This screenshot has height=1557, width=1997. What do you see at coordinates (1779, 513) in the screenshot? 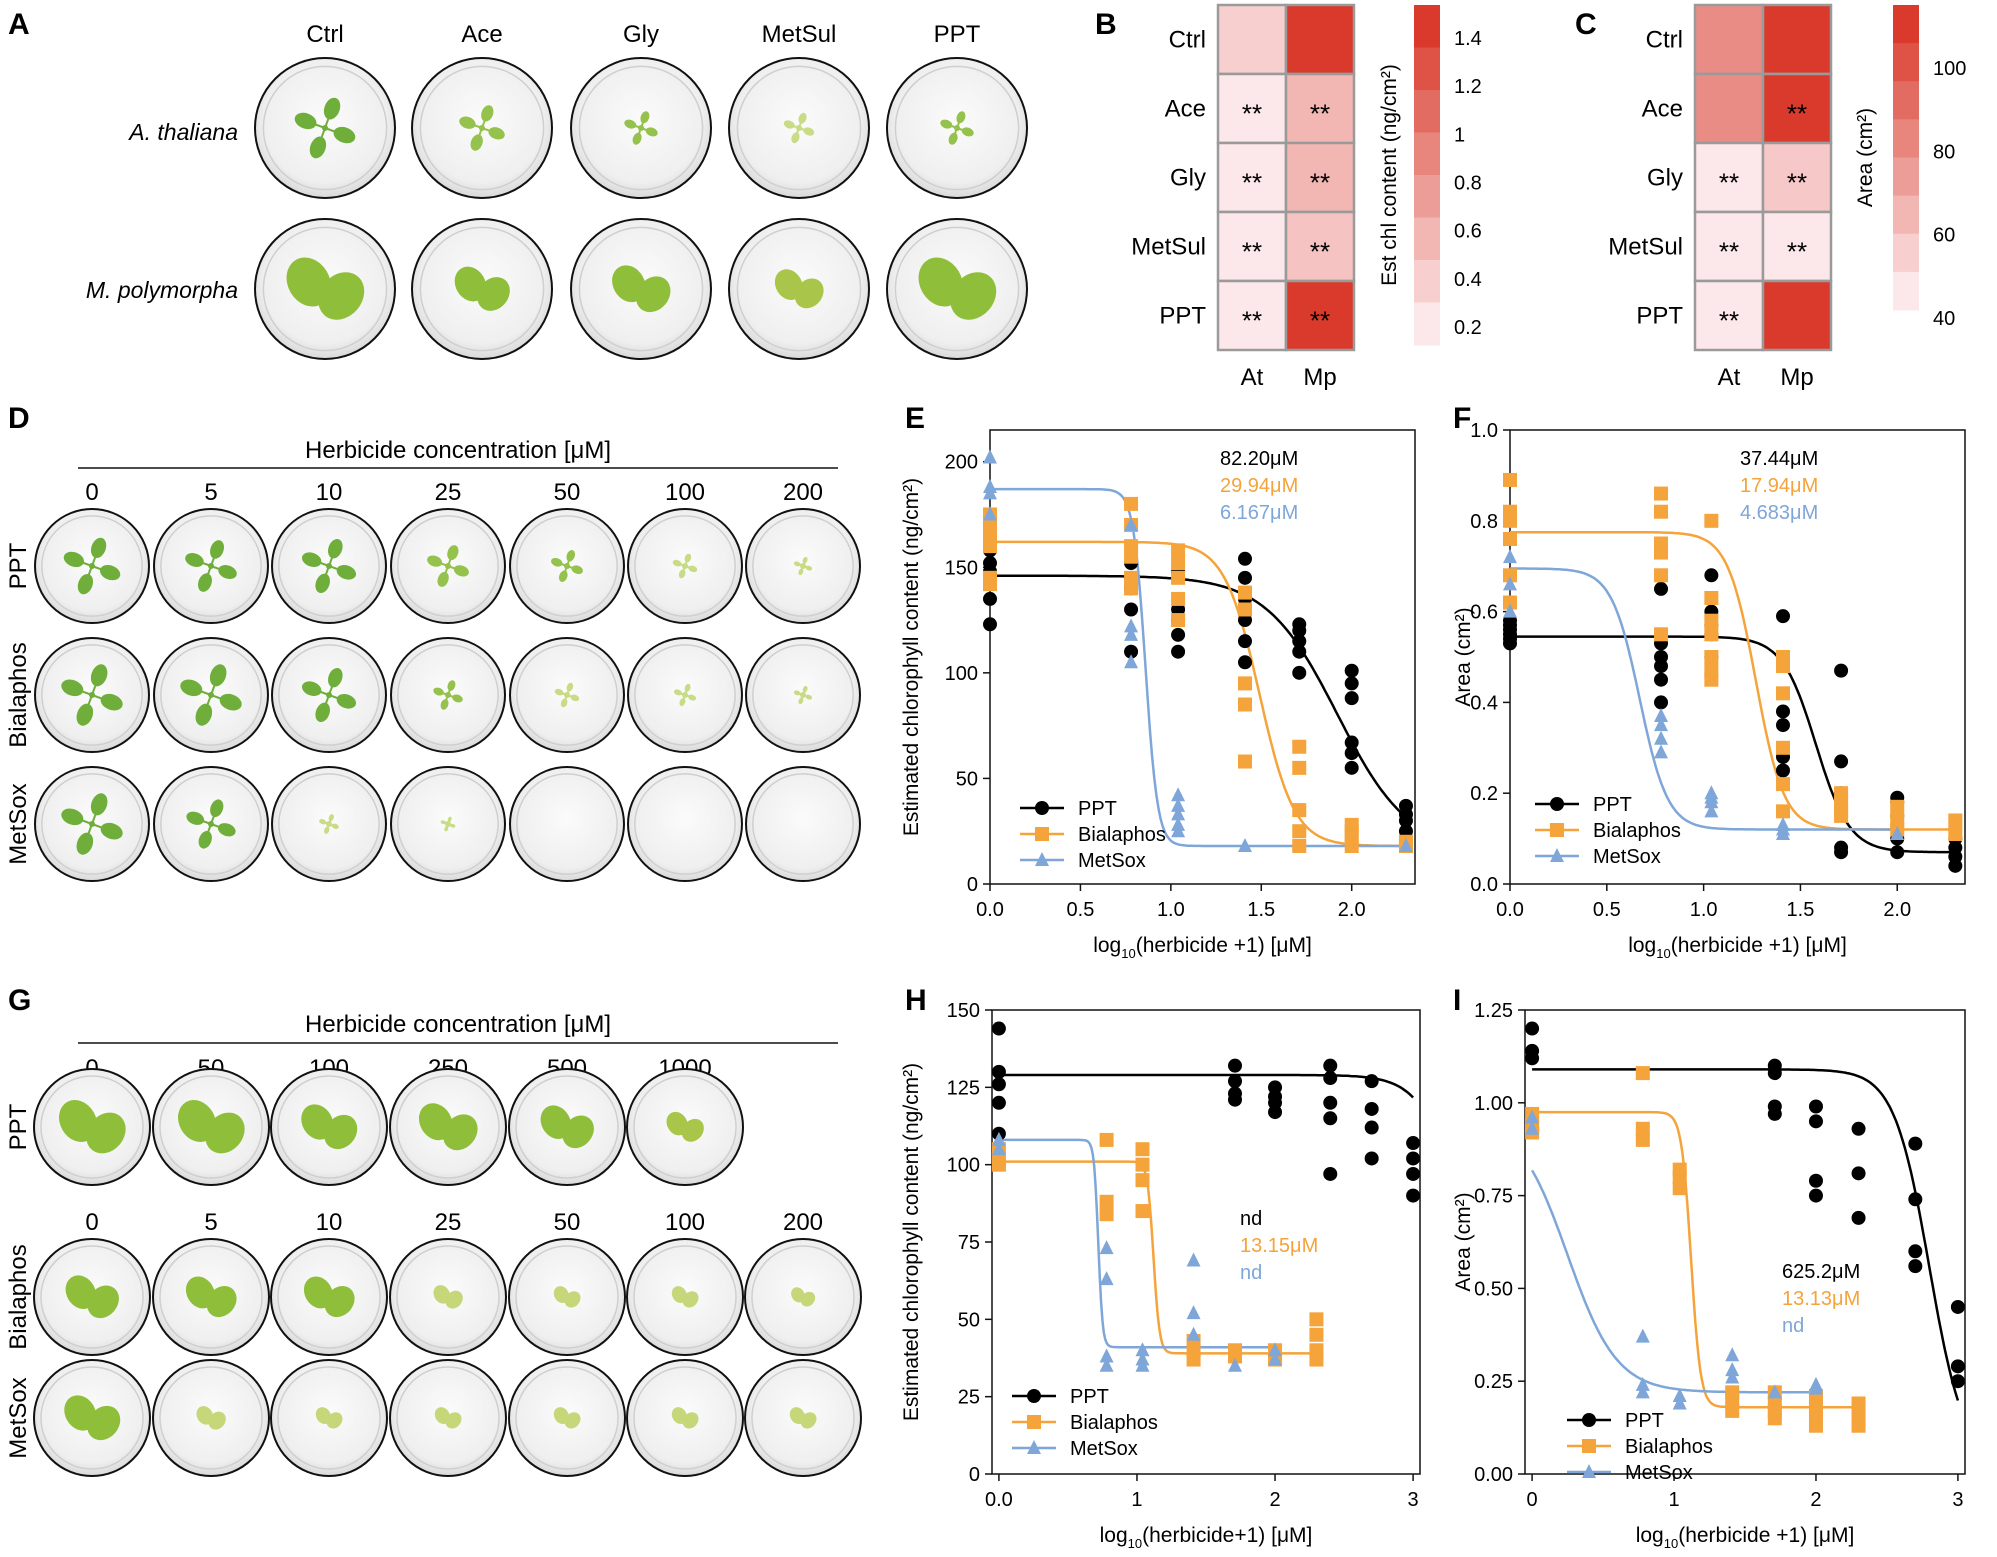
I see `ec50-label: 4.683μM` at bounding box center [1779, 513].